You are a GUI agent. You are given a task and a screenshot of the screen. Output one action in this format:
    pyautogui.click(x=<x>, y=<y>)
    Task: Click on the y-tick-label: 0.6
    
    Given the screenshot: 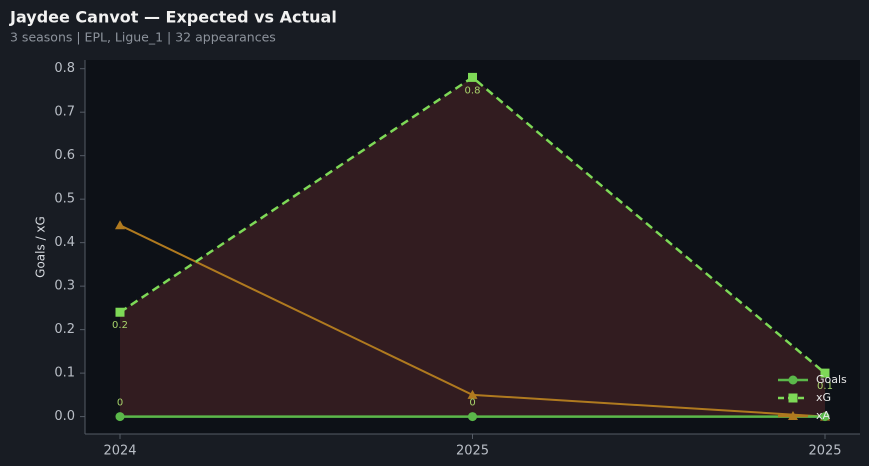 What is the action you would take?
    pyautogui.click(x=64, y=155)
    